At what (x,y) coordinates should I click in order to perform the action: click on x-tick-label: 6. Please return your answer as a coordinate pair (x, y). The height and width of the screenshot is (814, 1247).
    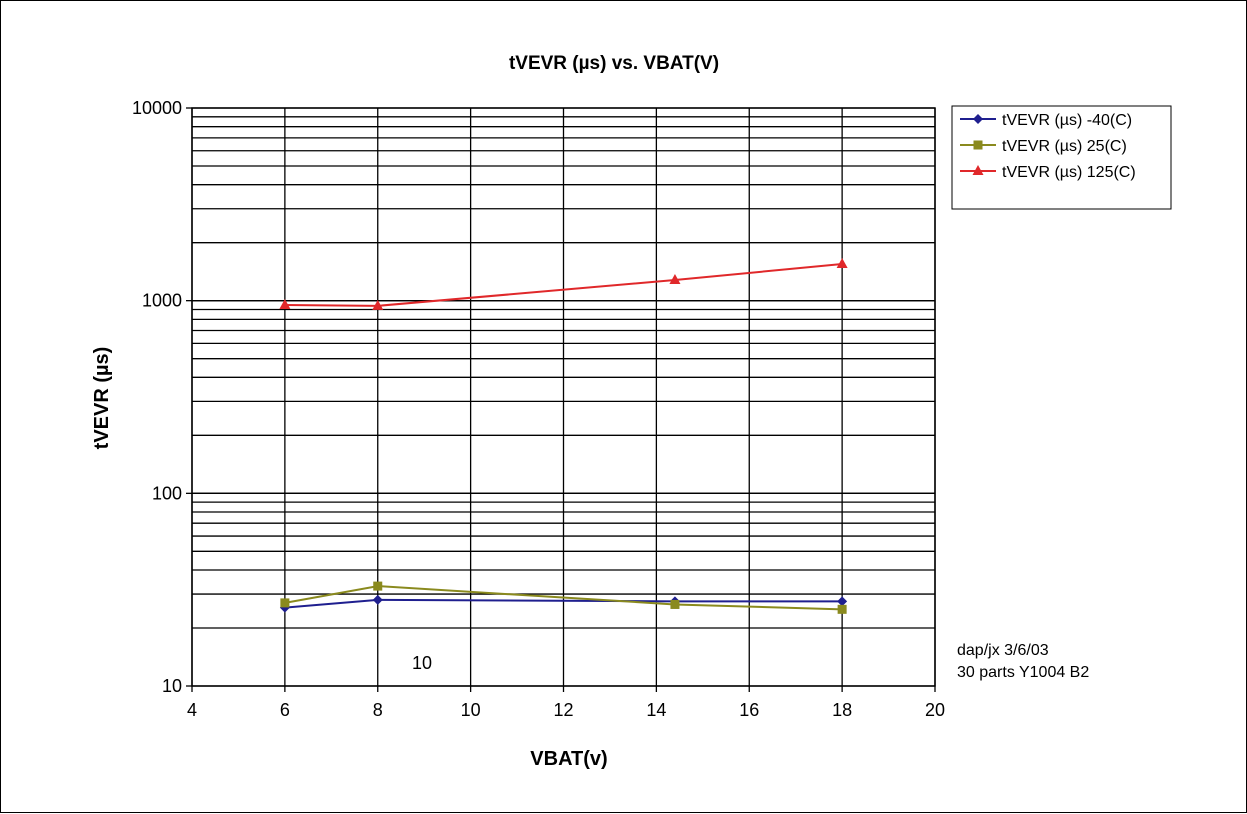
    Looking at the image, I should click on (285, 710).